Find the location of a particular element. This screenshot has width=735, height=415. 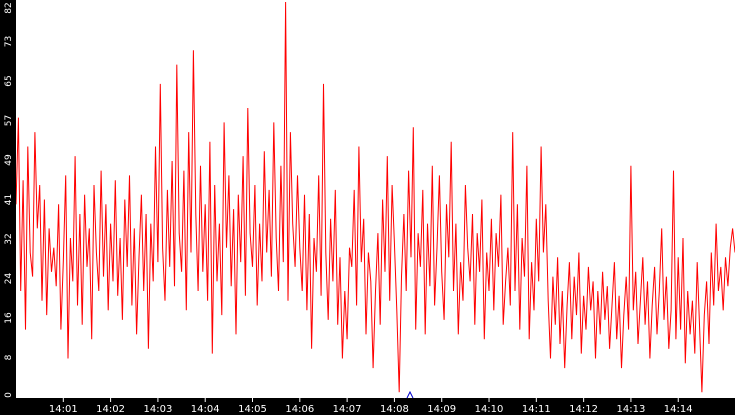

x-tick-label: 14:08 is located at coordinates (394, 409).